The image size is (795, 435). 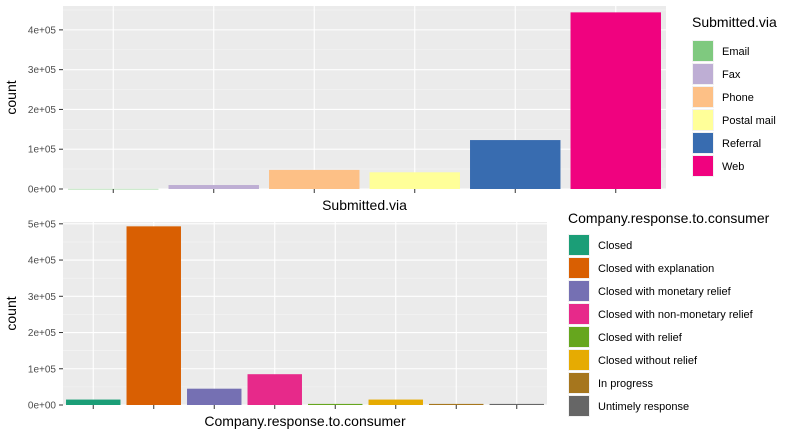 What do you see at coordinates (703, 51) in the screenshot?
I see `legend-swatch-email` at bounding box center [703, 51].